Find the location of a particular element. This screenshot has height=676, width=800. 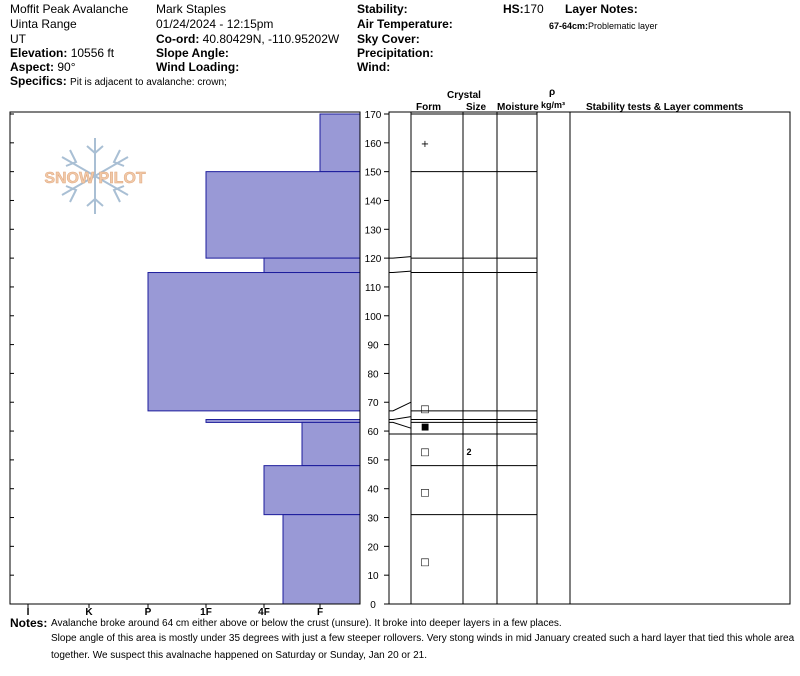

state-name: UT is located at coordinates (18, 39).